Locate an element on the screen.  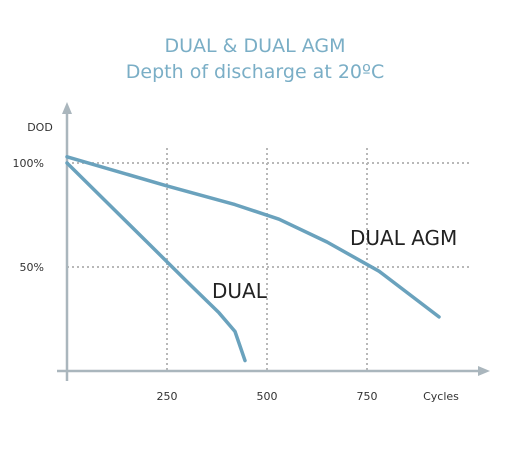
chart-title: DUAL & DUAL AGM is located at coordinates (255, 46).